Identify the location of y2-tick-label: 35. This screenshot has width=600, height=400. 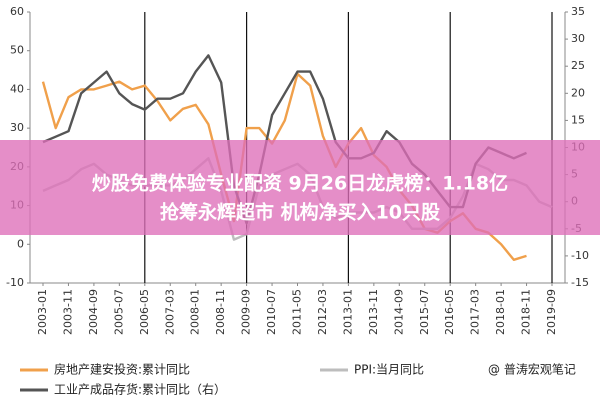
(578, 11).